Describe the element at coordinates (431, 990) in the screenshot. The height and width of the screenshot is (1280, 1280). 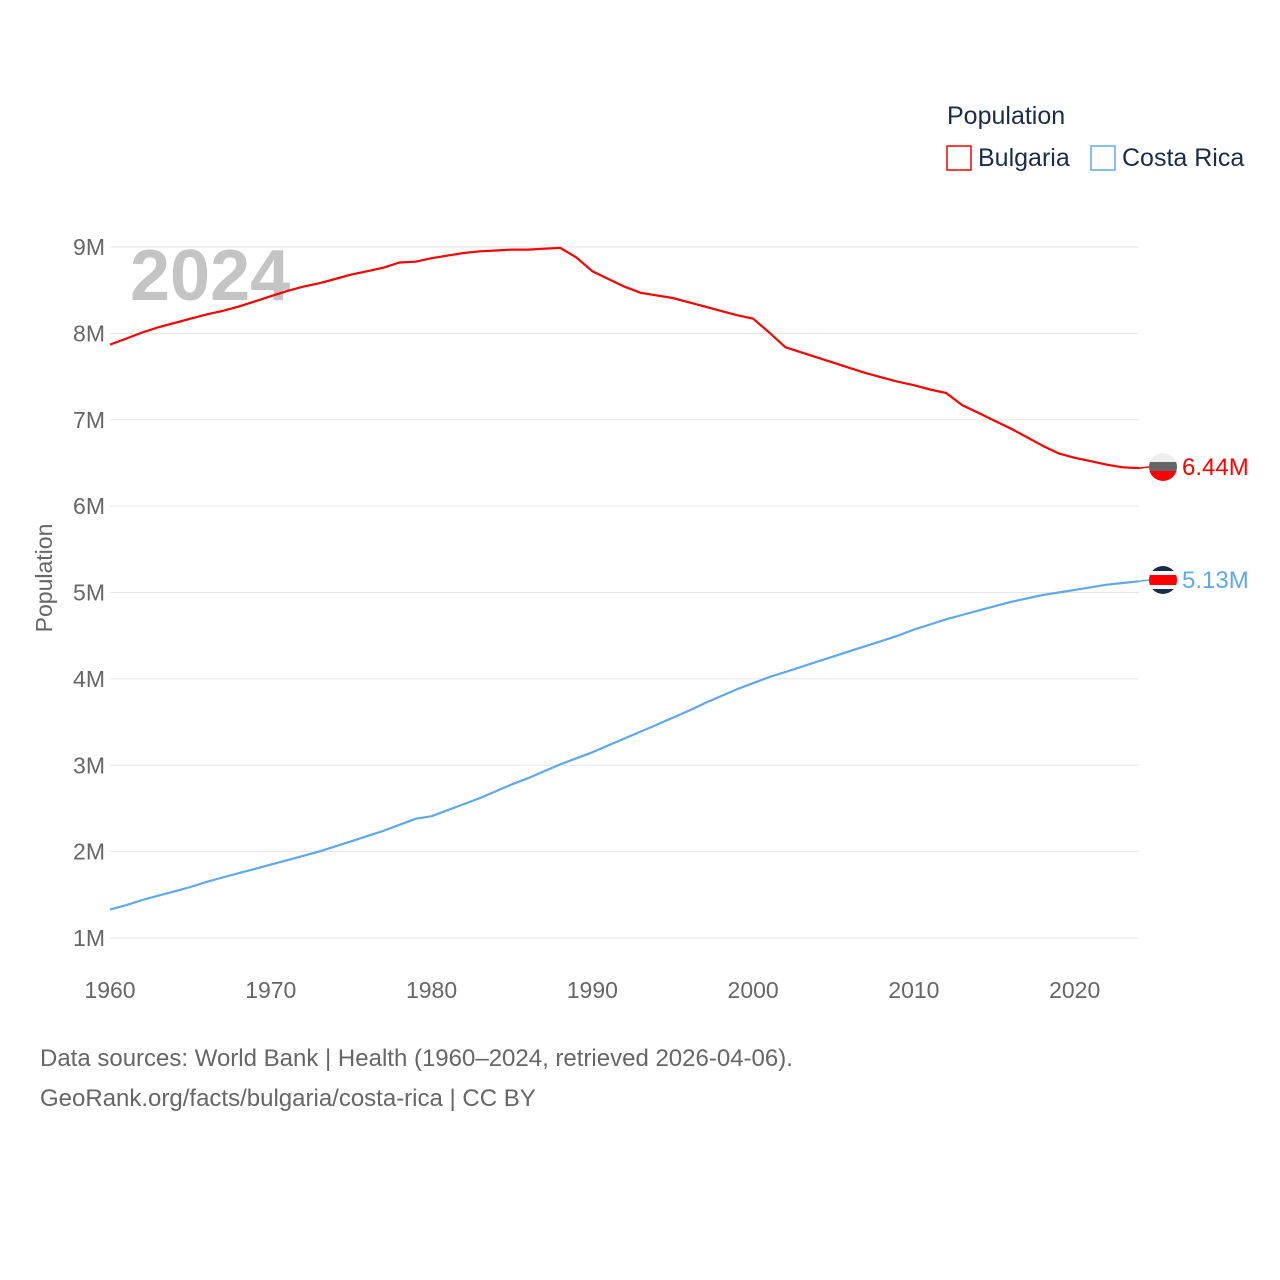
I see `x-tick-label: 1980` at that location.